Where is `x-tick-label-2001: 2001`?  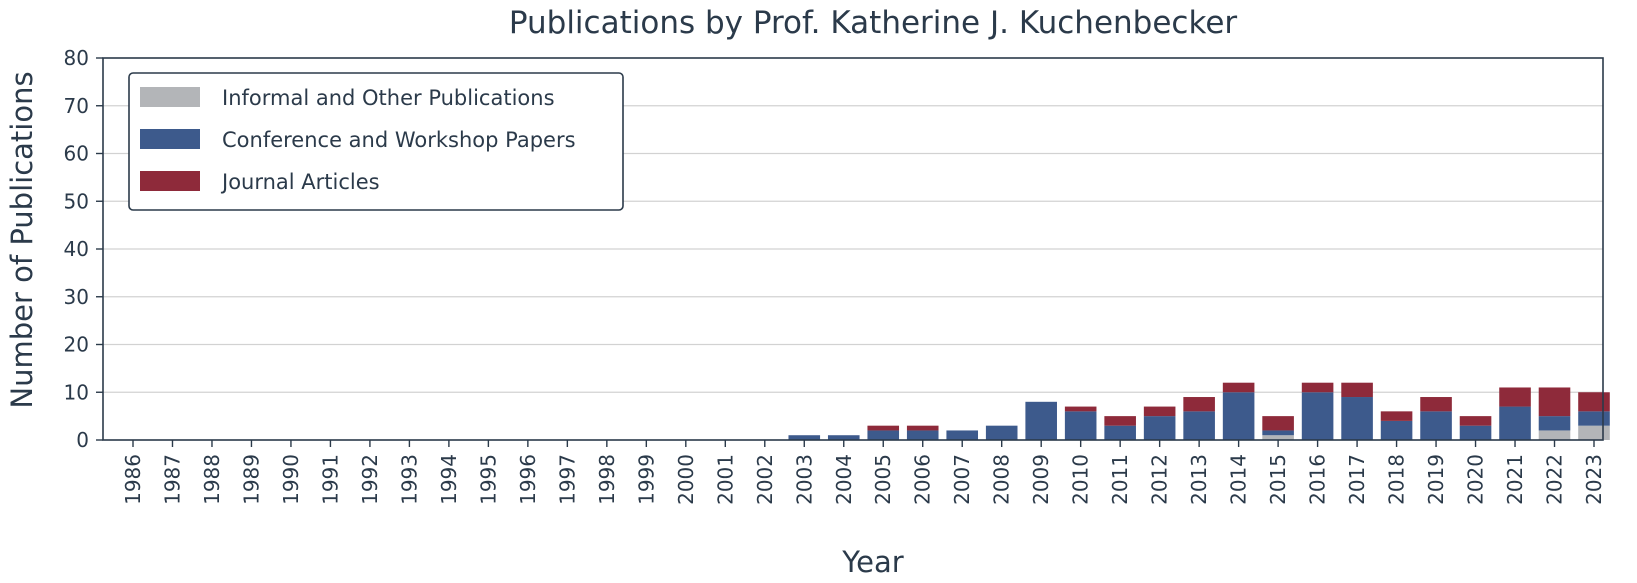 x-tick-label-2001: 2001 is located at coordinates (725, 479).